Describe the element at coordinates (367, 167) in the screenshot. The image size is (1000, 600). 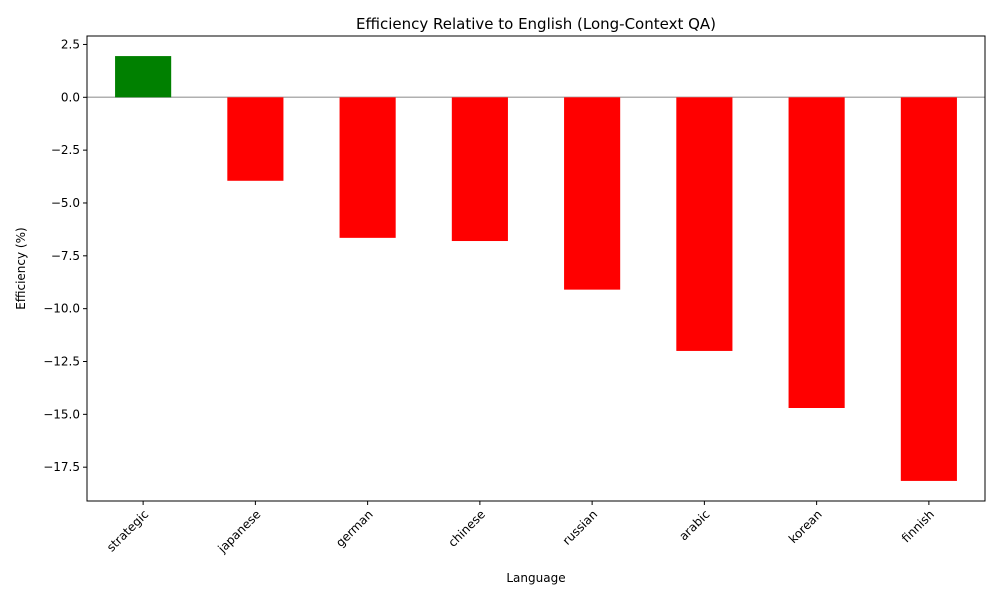
I see `bar-german` at that location.